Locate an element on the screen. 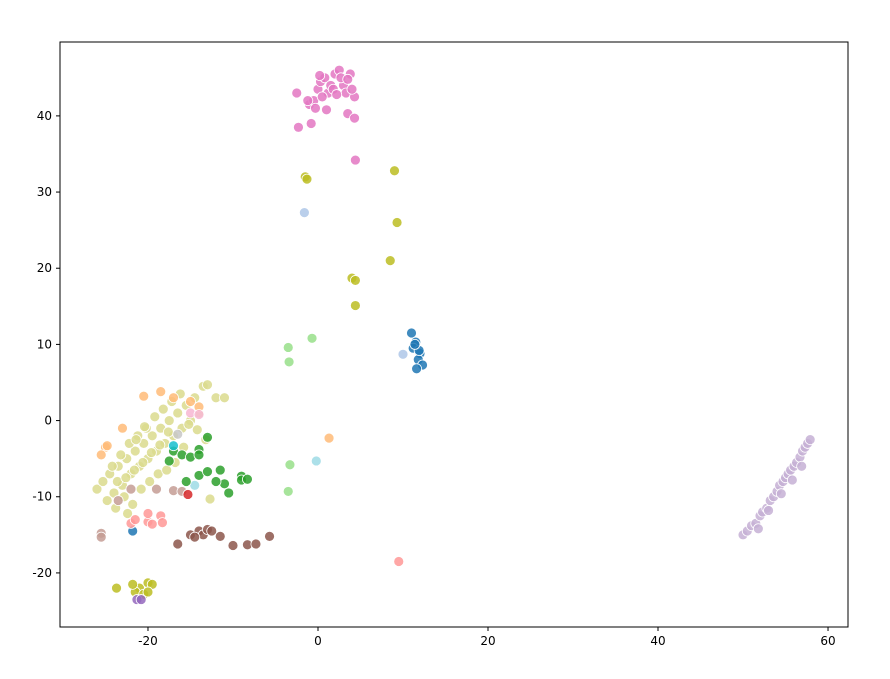  x-tick-label: 40 is located at coordinates (657, 641).